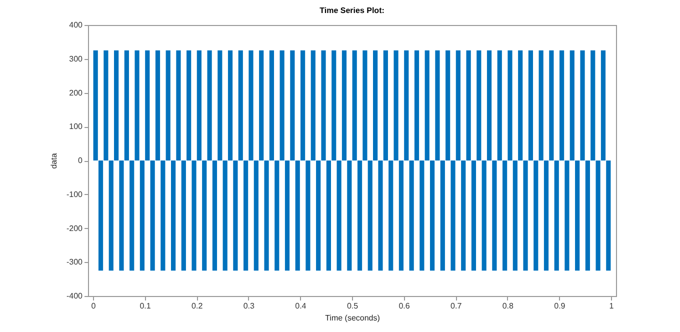 This screenshot has width=680, height=332. Describe the element at coordinates (75, 228) in the screenshot. I see `y-tick-label: -200` at that location.